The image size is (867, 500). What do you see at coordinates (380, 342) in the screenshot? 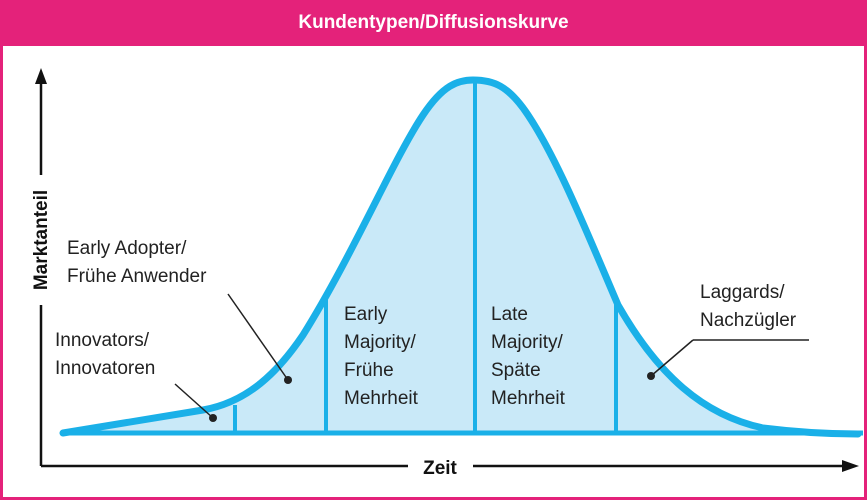
I see `label-early-majority-line2: Majority/` at bounding box center [380, 342].